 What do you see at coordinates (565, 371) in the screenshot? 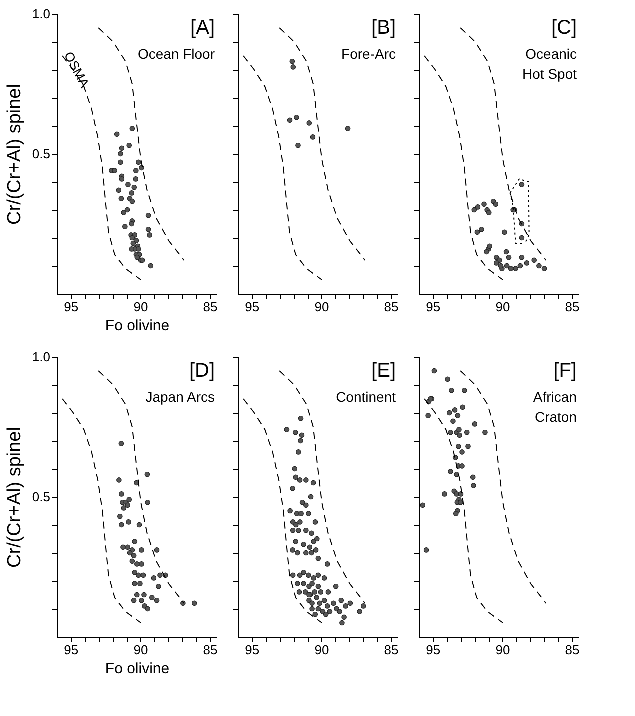
I see `chart-title: [F]` at bounding box center [565, 371].